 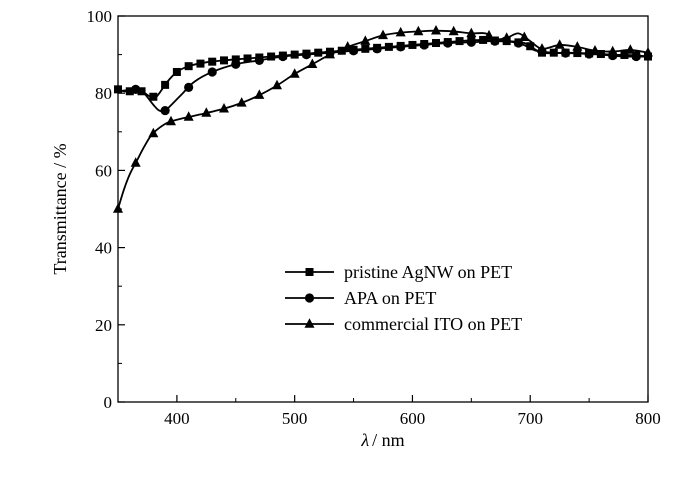 What do you see at coordinates (428, 272) in the screenshot?
I see `legend-label: pristine AgNW on PET` at bounding box center [428, 272].